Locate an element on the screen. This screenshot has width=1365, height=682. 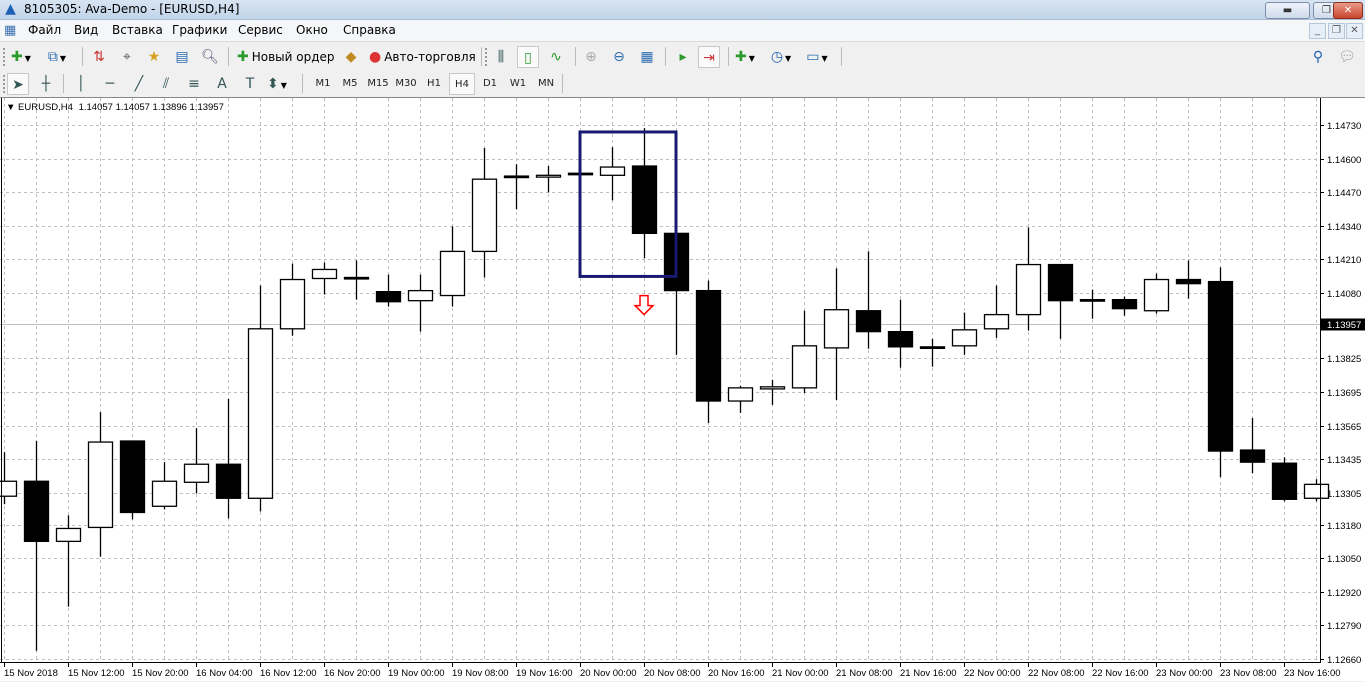
new-chart-icon: ✚ ▼ is located at coordinates (21, 57).